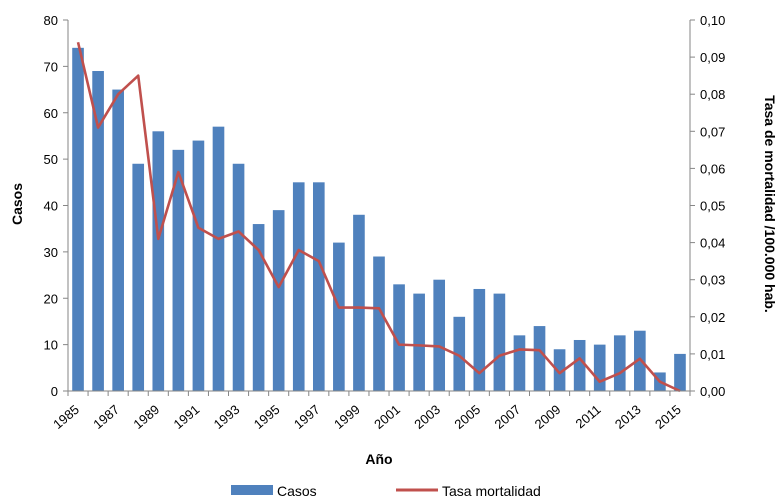  Describe the element at coordinates (467, 417) in the screenshot. I see `x-tick-label: 2005` at that location.